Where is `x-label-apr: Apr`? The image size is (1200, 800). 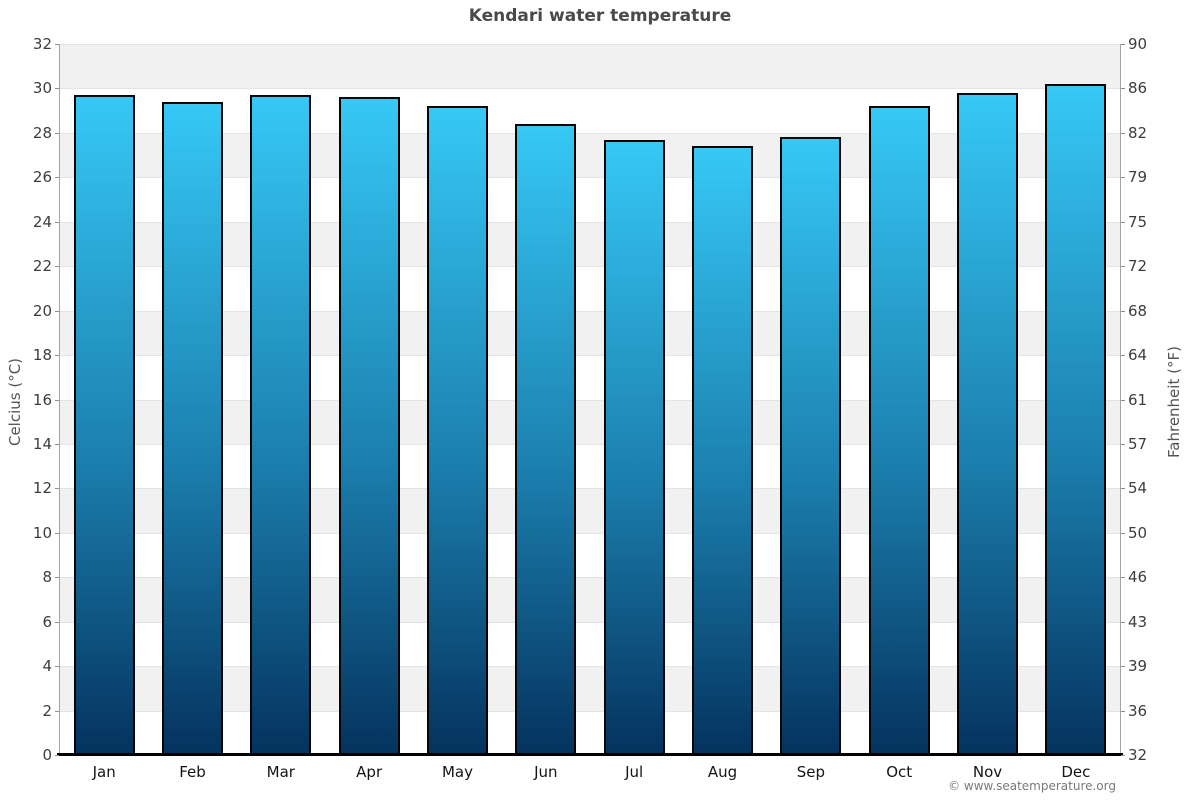 x-label-apr: Apr is located at coordinates (369, 772).